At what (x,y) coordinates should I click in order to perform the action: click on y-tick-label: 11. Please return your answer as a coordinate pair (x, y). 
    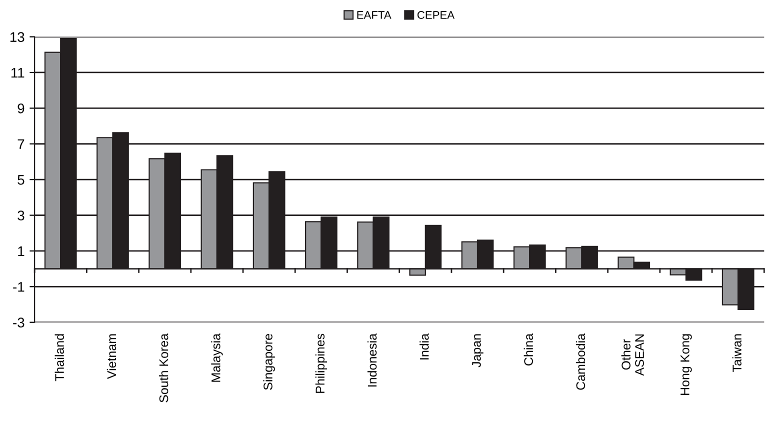
    Looking at the image, I should click on (17, 73).